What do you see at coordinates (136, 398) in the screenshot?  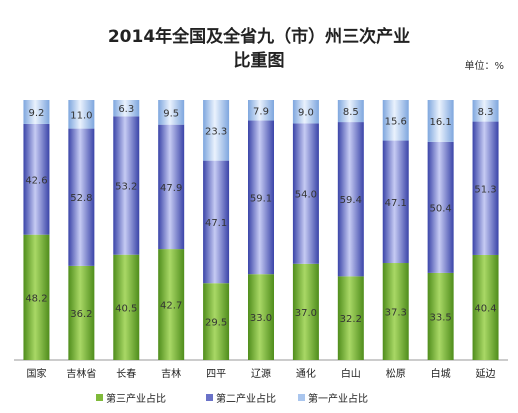 I see `legend-label: 第三产业占比` at bounding box center [136, 398].